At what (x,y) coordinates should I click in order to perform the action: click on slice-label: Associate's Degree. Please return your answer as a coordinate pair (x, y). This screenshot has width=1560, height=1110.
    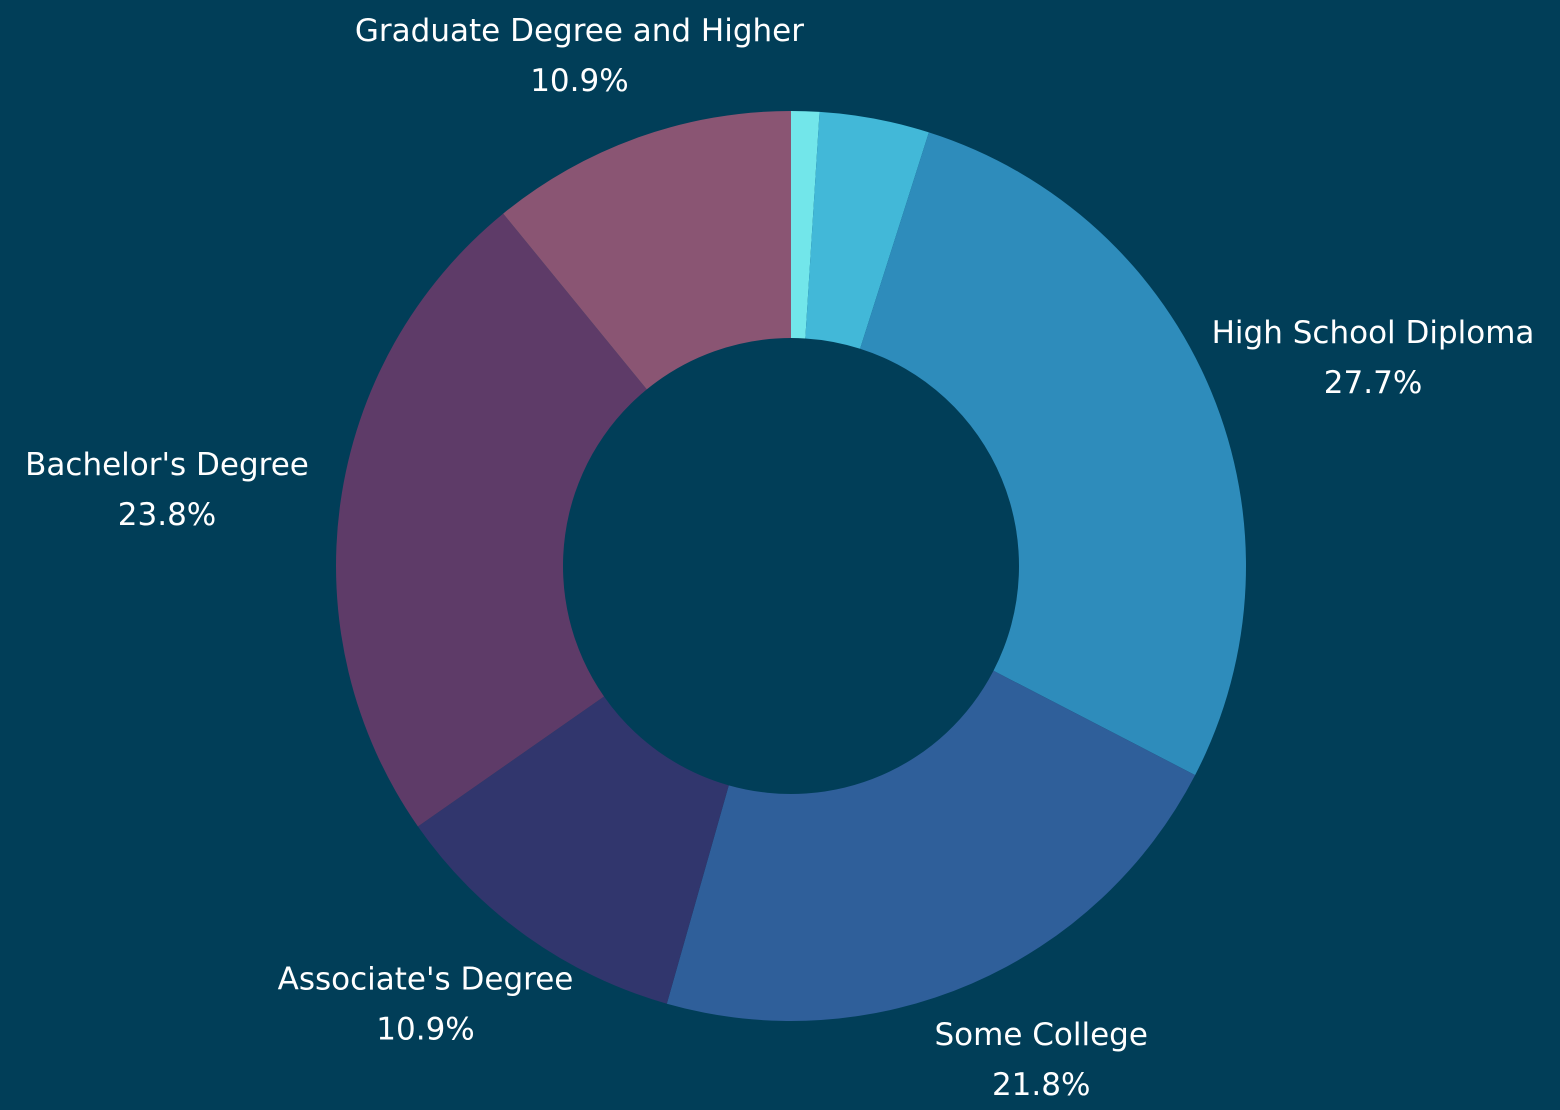
    Looking at the image, I should click on (426, 979).